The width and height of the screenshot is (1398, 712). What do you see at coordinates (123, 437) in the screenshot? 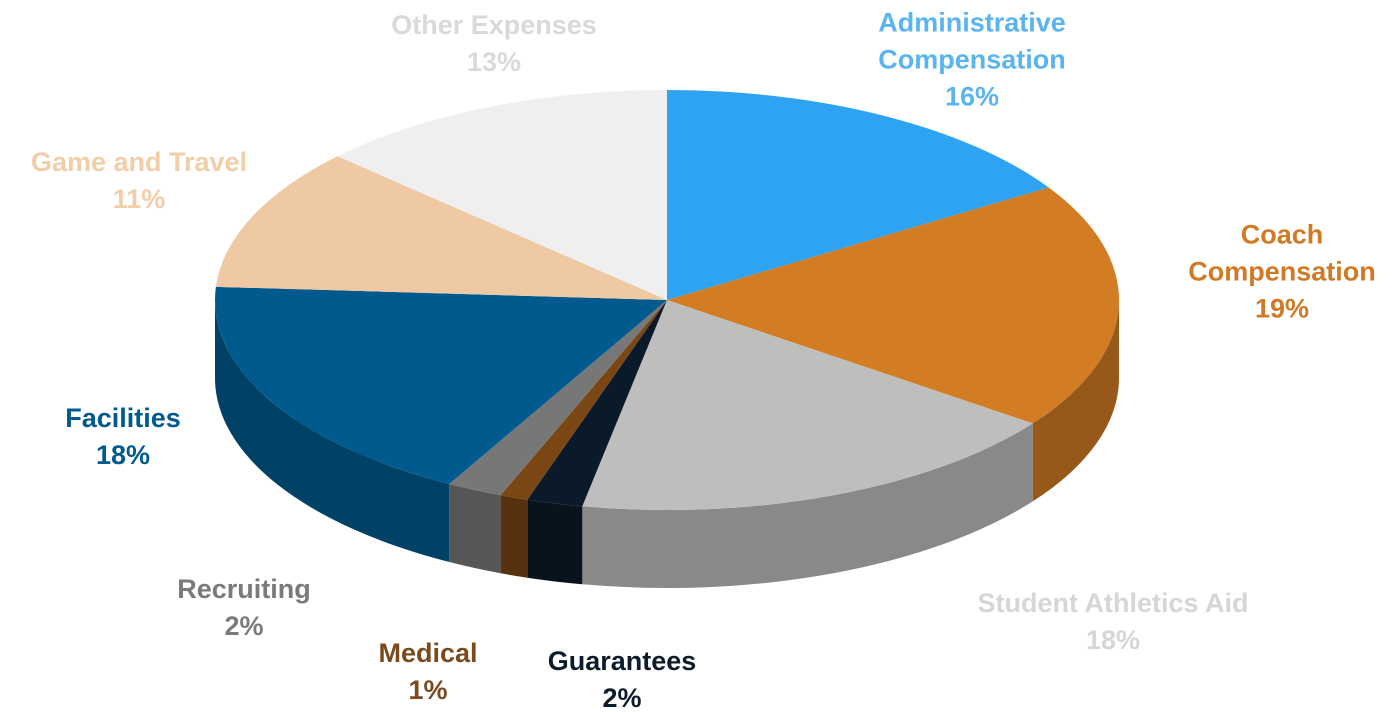
I see `slice-label: Facilities 18%` at bounding box center [123, 437].